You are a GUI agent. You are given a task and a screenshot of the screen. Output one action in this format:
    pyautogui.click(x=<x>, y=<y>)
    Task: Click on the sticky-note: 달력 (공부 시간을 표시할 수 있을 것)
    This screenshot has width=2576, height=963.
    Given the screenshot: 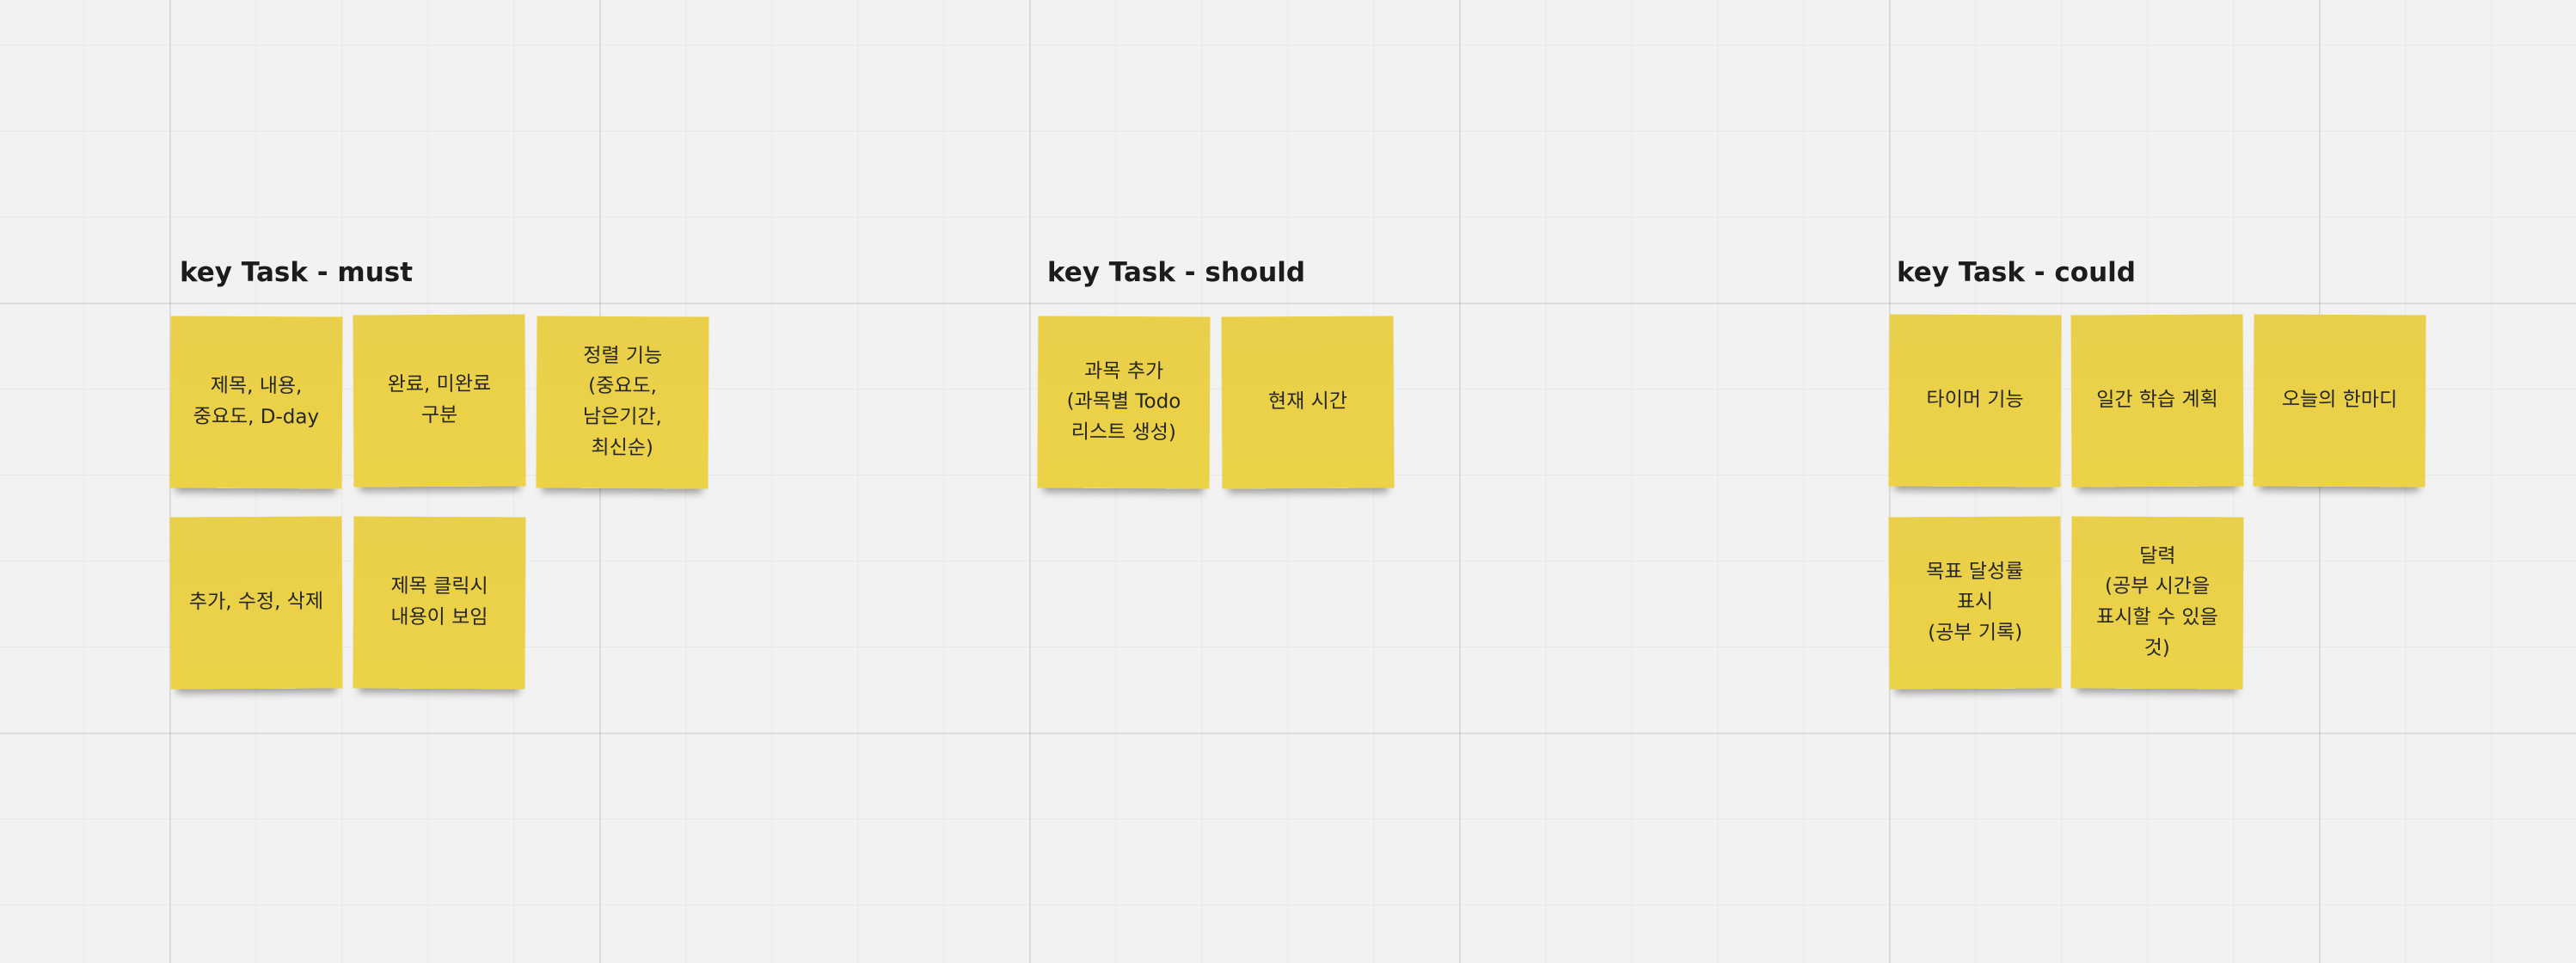 What is the action you would take?
    pyautogui.click(x=2157, y=603)
    